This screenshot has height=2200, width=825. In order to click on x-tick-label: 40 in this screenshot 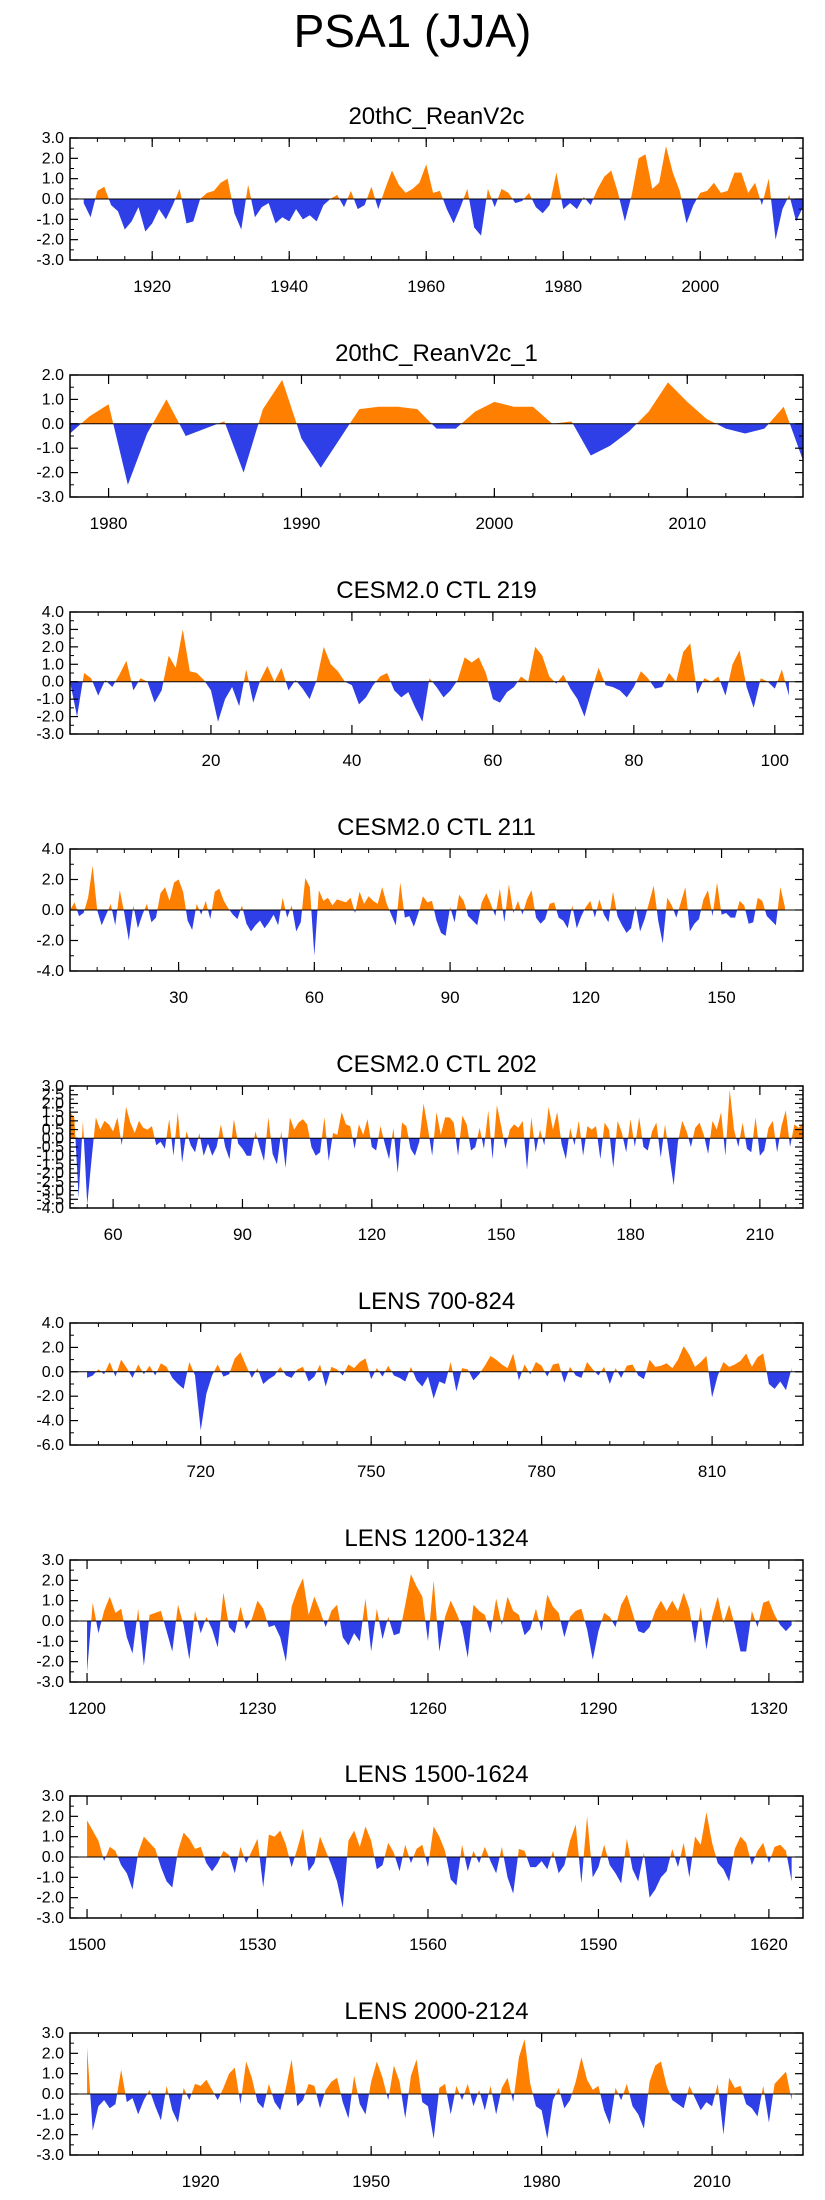, I will do `click(351, 760)`.